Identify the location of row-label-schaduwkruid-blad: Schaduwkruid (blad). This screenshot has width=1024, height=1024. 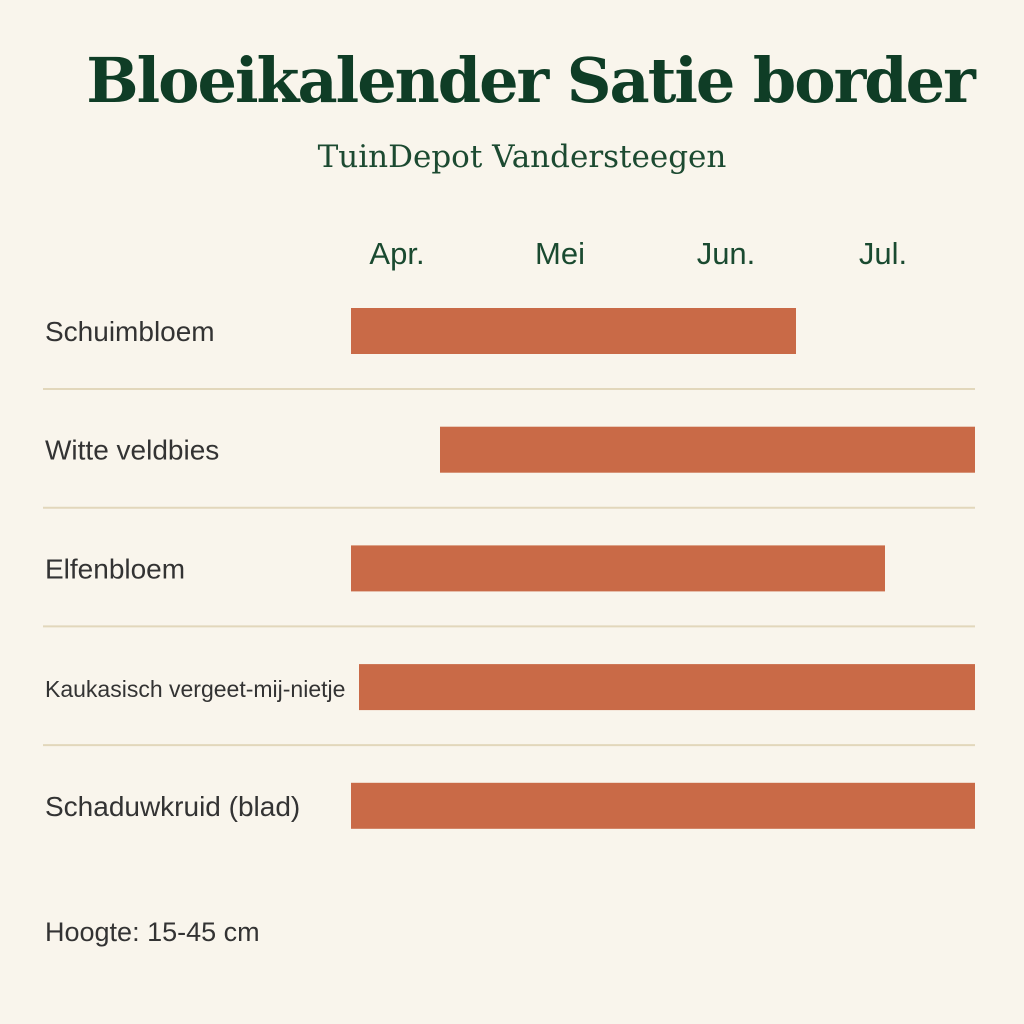
(172, 806).